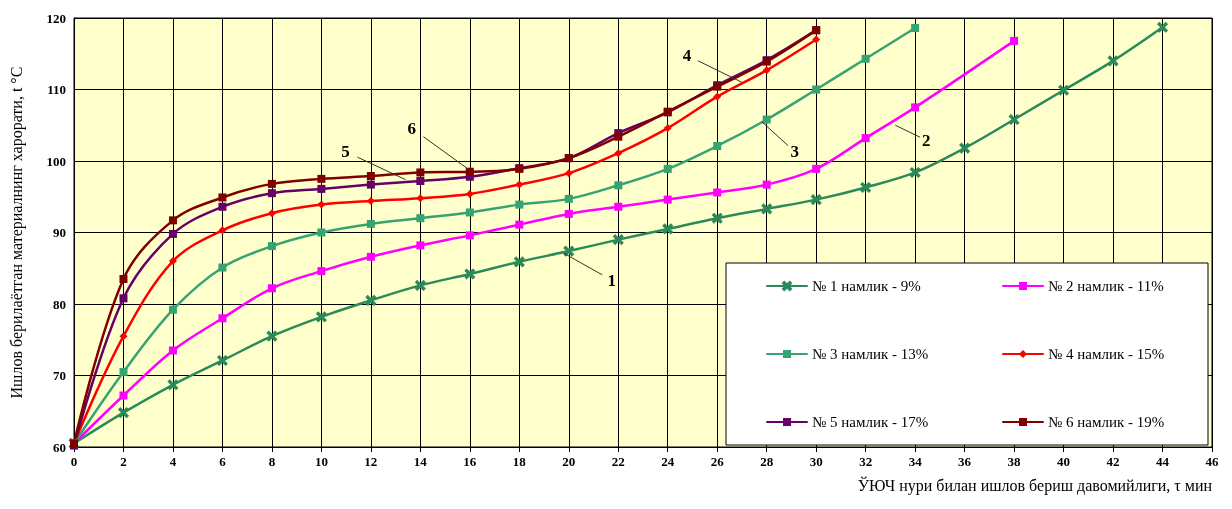 The width and height of the screenshot is (1232, 509). Describe the element at coordinates (470, 461) in the screenshot. I see `x-tick-label: 16` at that location.